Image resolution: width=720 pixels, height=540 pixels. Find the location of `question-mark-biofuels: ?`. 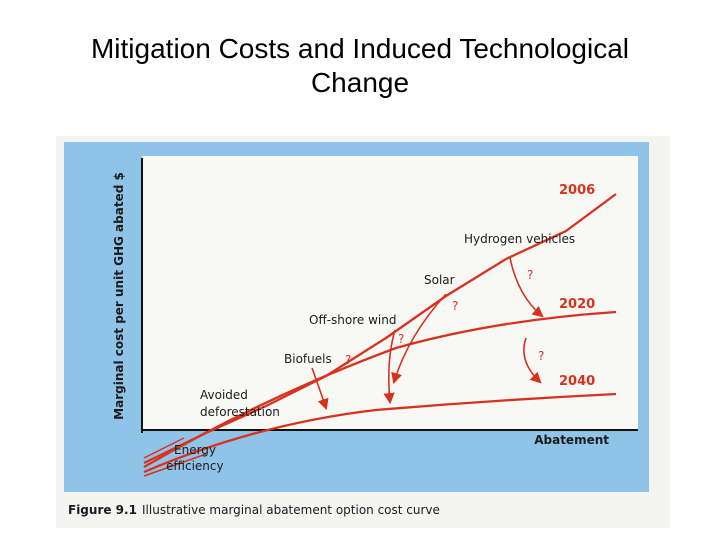

question-mark-biofuels: ? is located at coordinates (348, 360).